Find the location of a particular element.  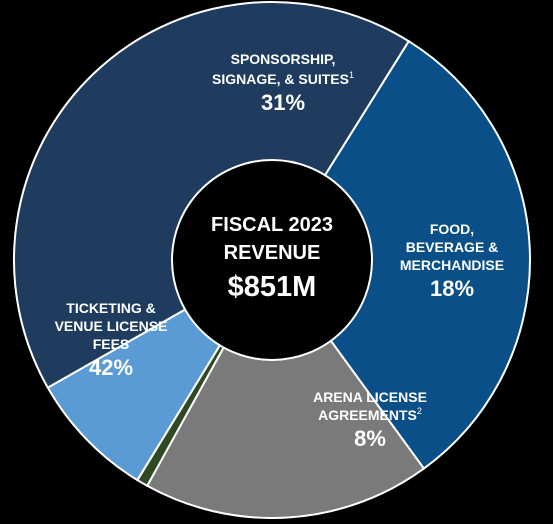

slice-4-label-line-0: TICKETING & is located at coordinates (110, 308).